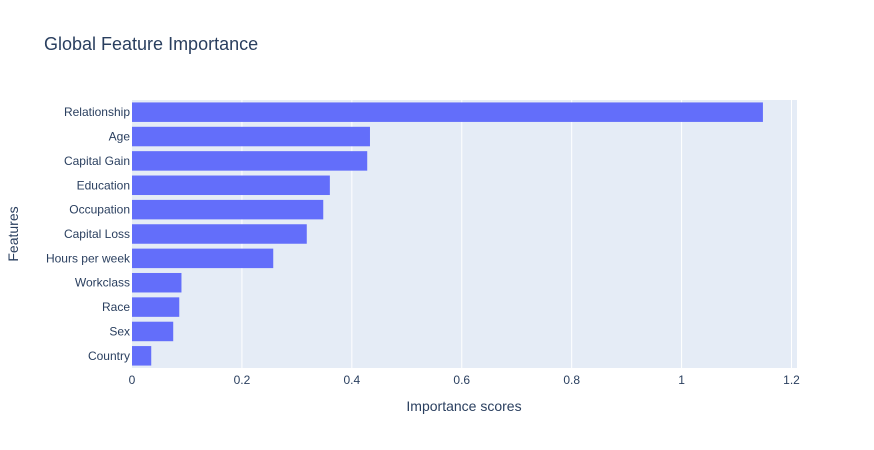  I want to click on y-tick-label: Age, so click(120, 137).